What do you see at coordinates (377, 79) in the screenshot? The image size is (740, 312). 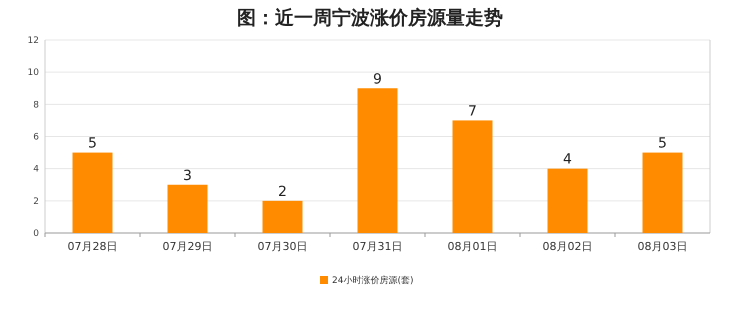 I see `data-label: 9` at bounding box center [377, 79].